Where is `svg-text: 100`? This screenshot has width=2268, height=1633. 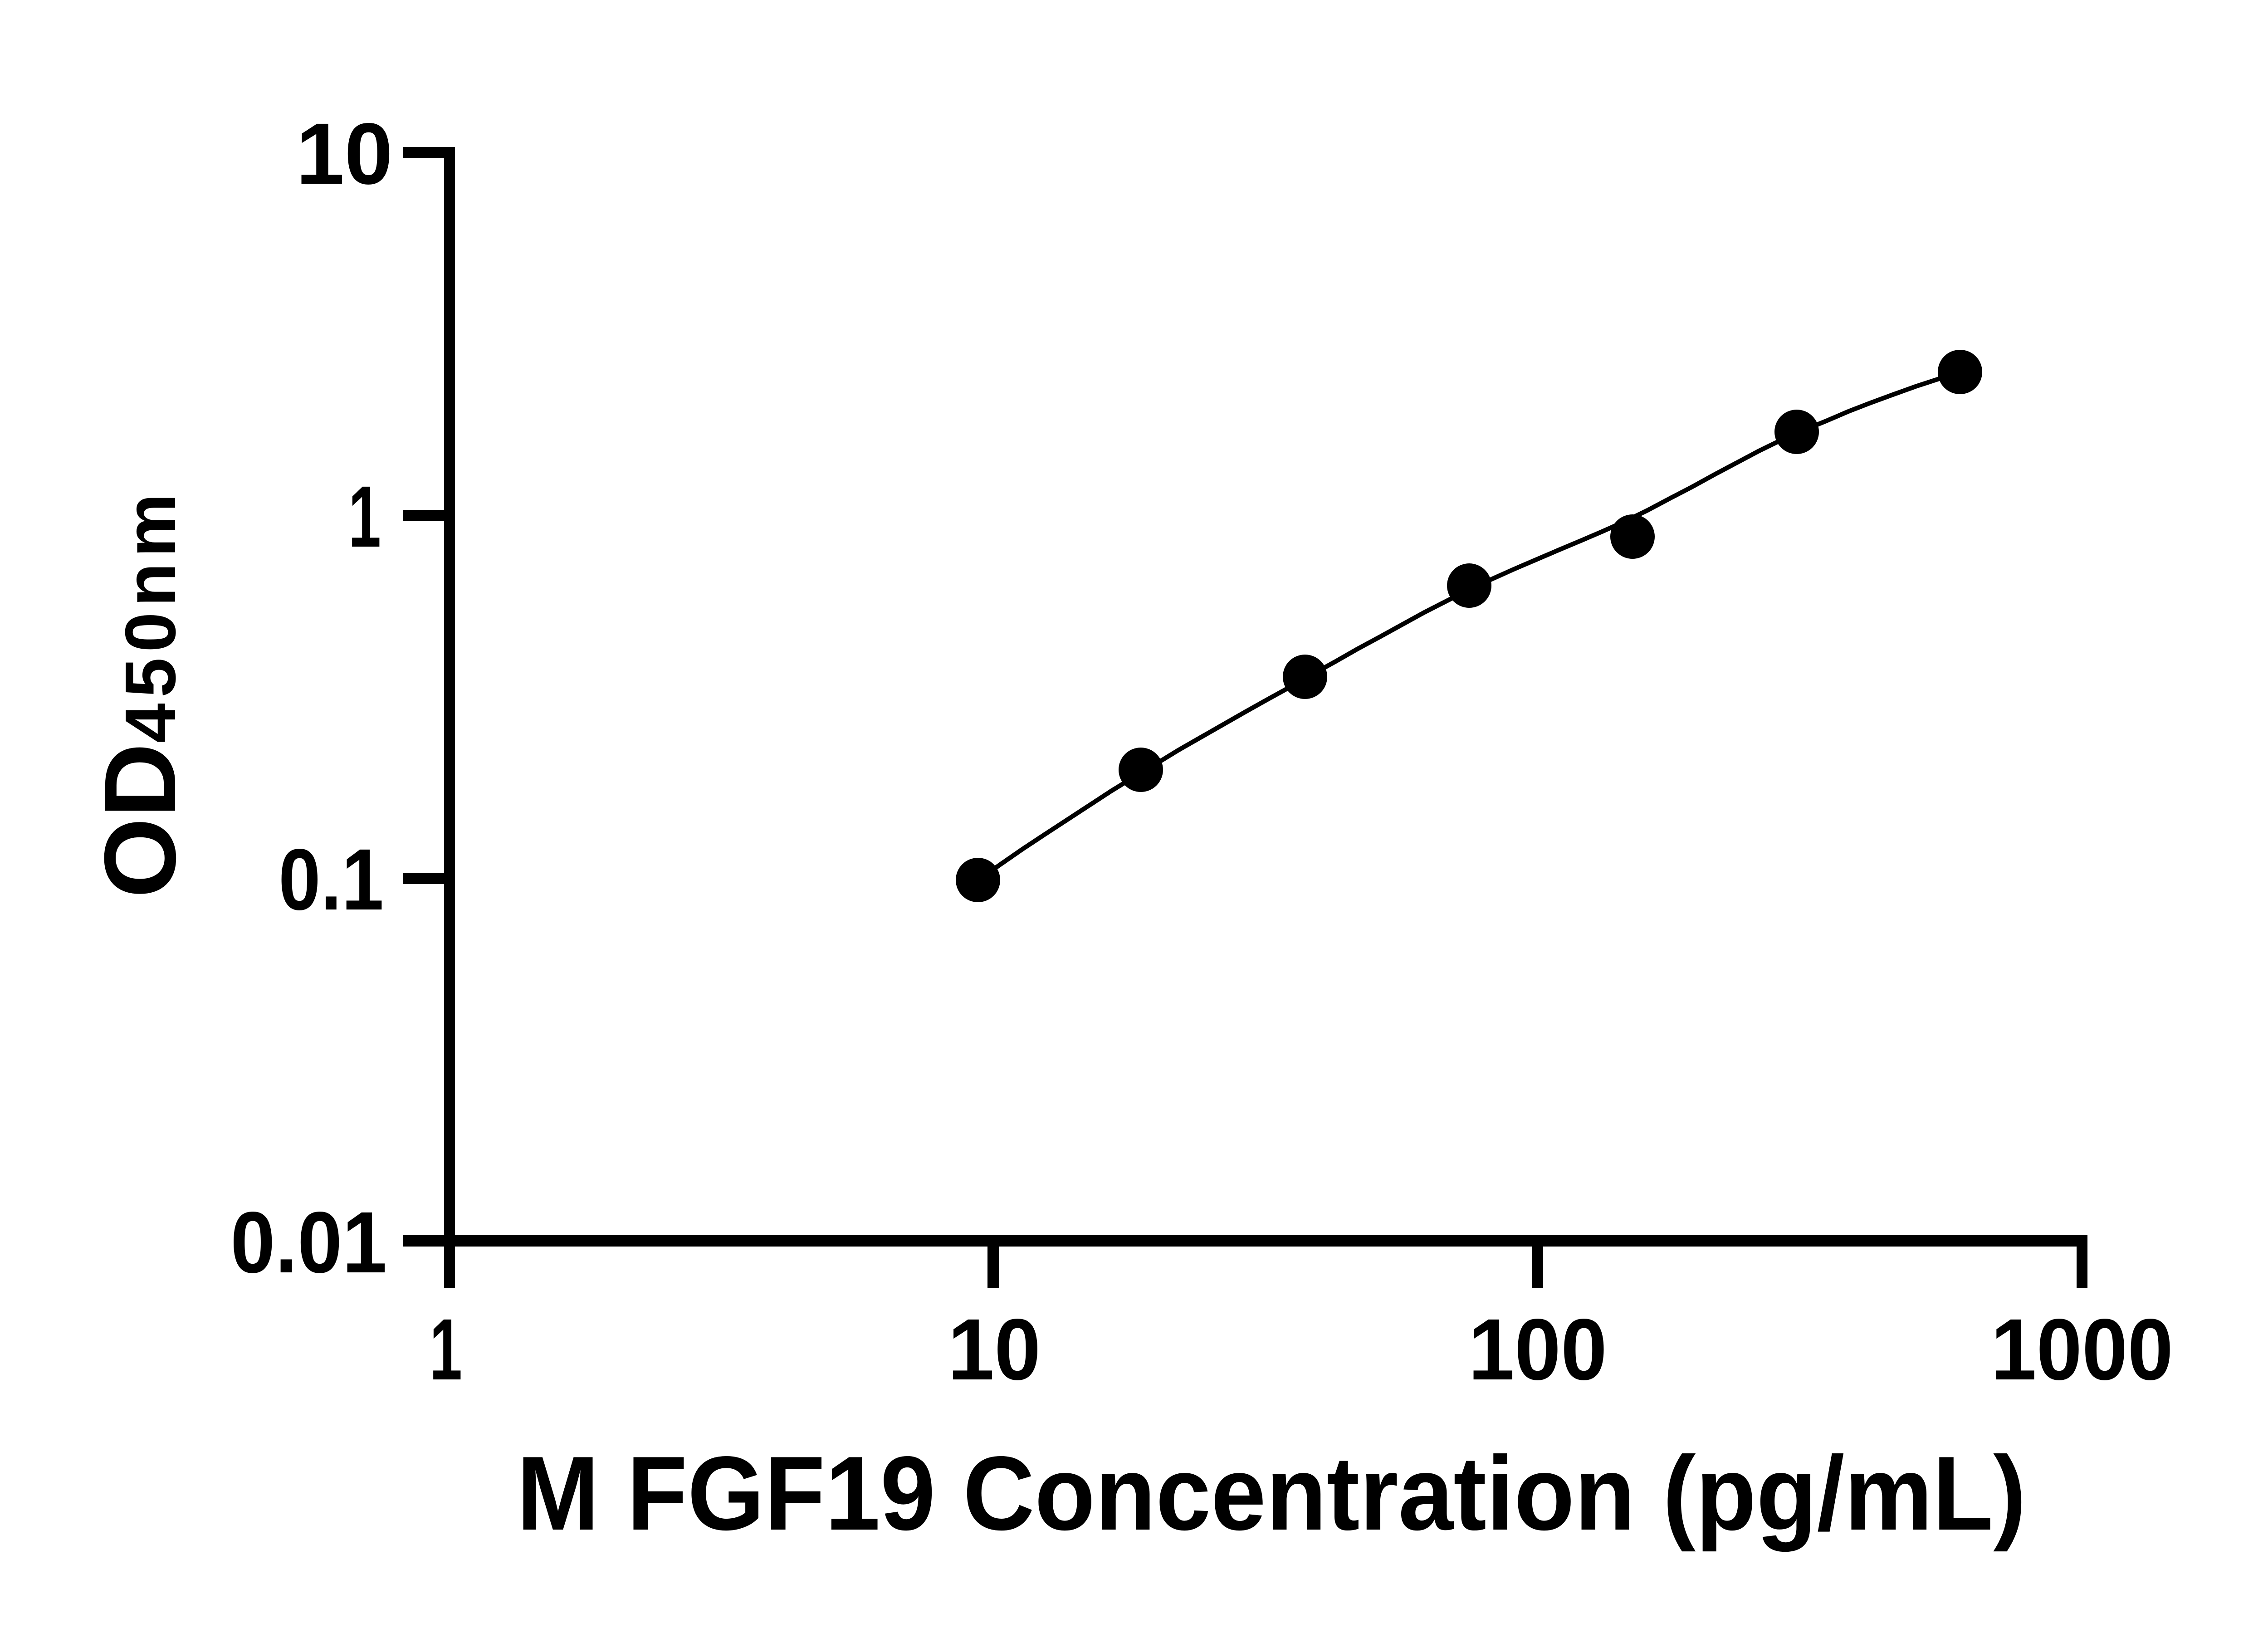
svg-text: 100 is located at coordinates (1537, 1349).